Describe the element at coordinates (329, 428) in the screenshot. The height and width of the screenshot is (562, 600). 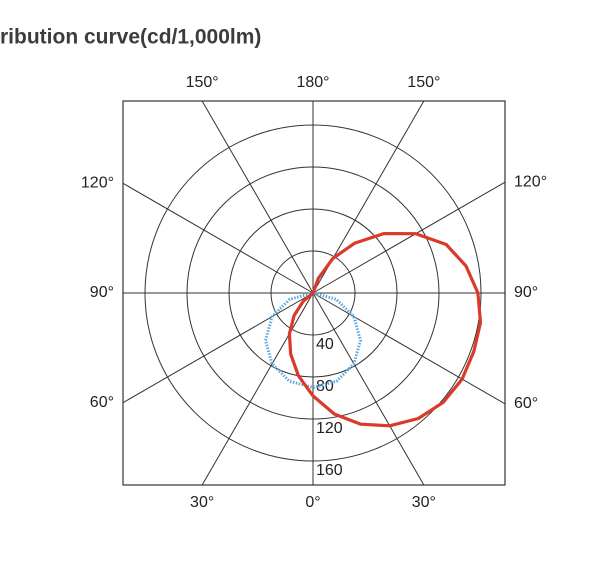
I see `radial-label: 120` at that location.